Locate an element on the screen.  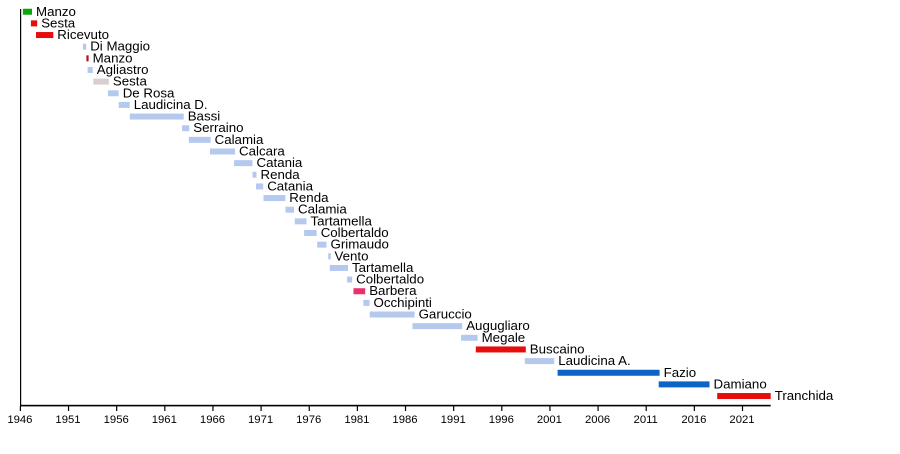
svg-text: Laudicina A. is located at coordinates (594, 360).